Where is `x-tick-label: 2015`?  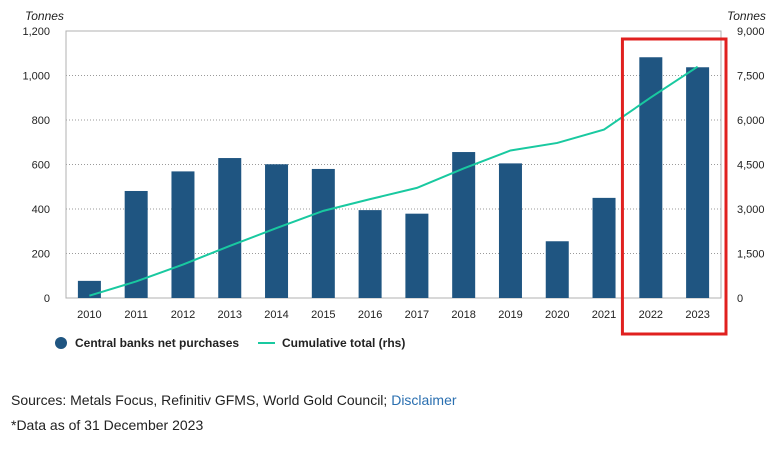
x-tick-label: 2015 is located at coordinates (323, 315).